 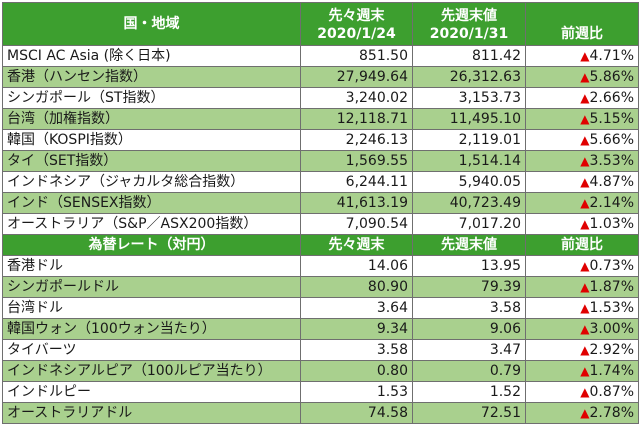 I want to click on table-row: インドルピー 1.53 1.52 ▲0.87%, so click(x=320, y=392).